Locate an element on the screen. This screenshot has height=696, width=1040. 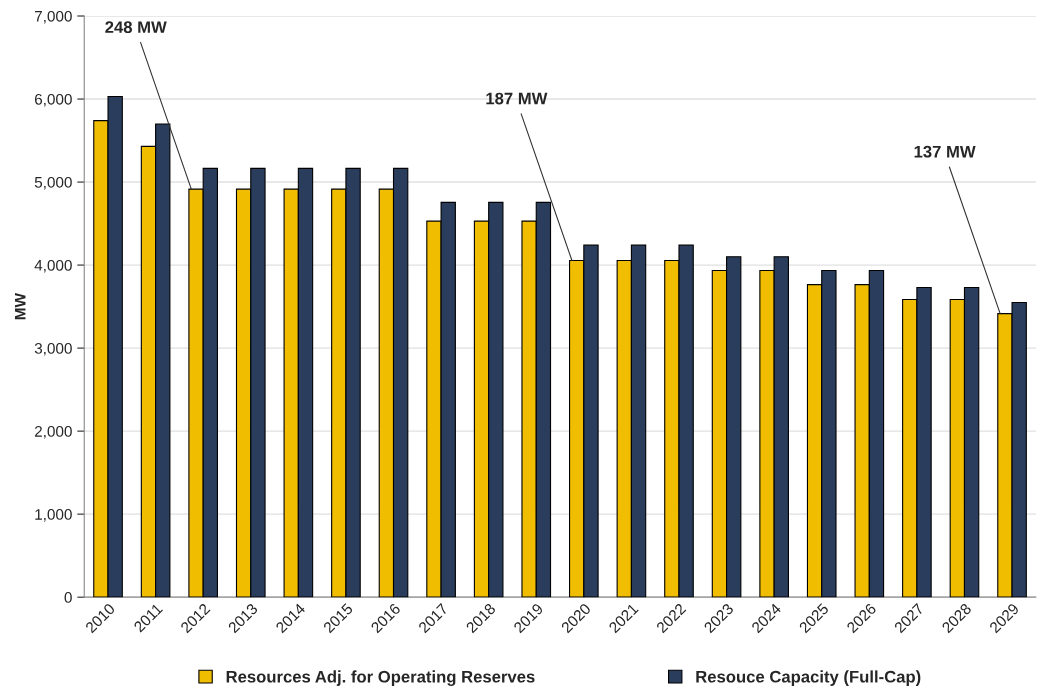
y-tick-label: 7,000 is located at coordinates (53, 17).